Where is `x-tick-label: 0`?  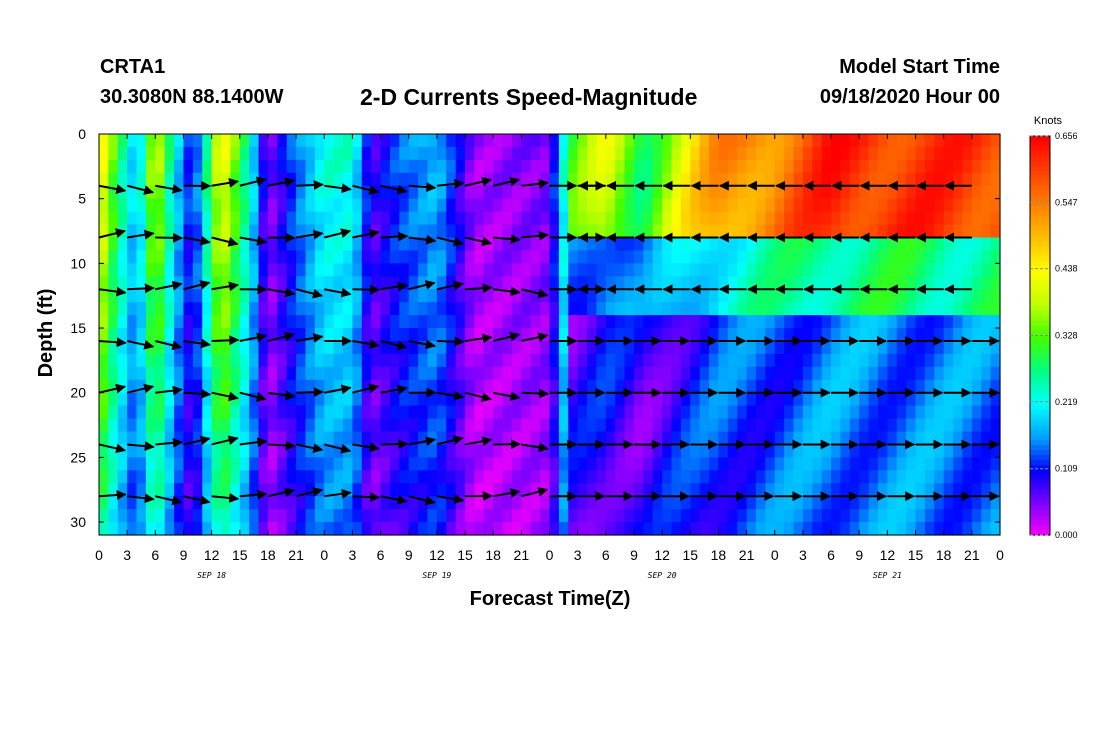 x-tick-label: 0 is located at coordinates (324, 555).